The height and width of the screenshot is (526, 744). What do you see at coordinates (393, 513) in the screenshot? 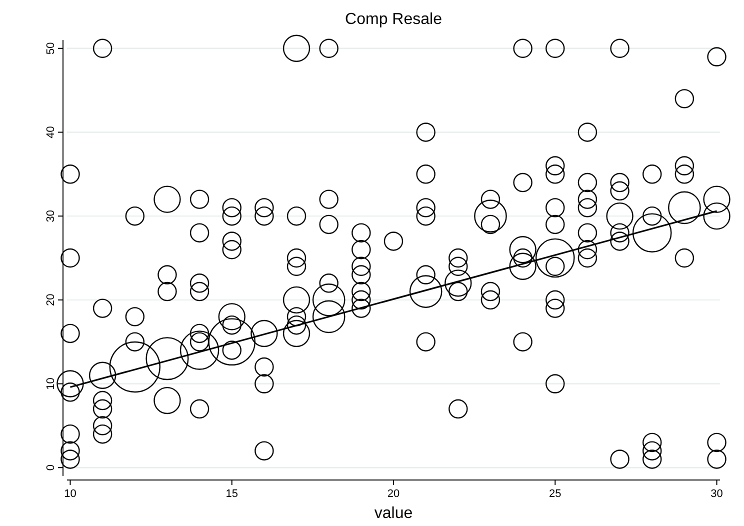
I see `x-axis-title: value` at bounding box center [393, 513].